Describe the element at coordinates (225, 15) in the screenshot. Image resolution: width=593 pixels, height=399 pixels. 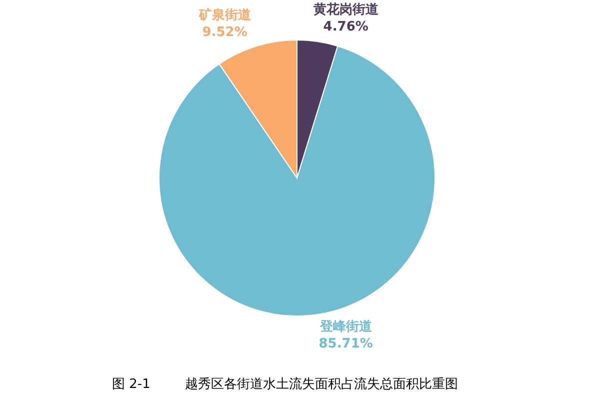
I see `slice-label: 矿泉街道` at that location.